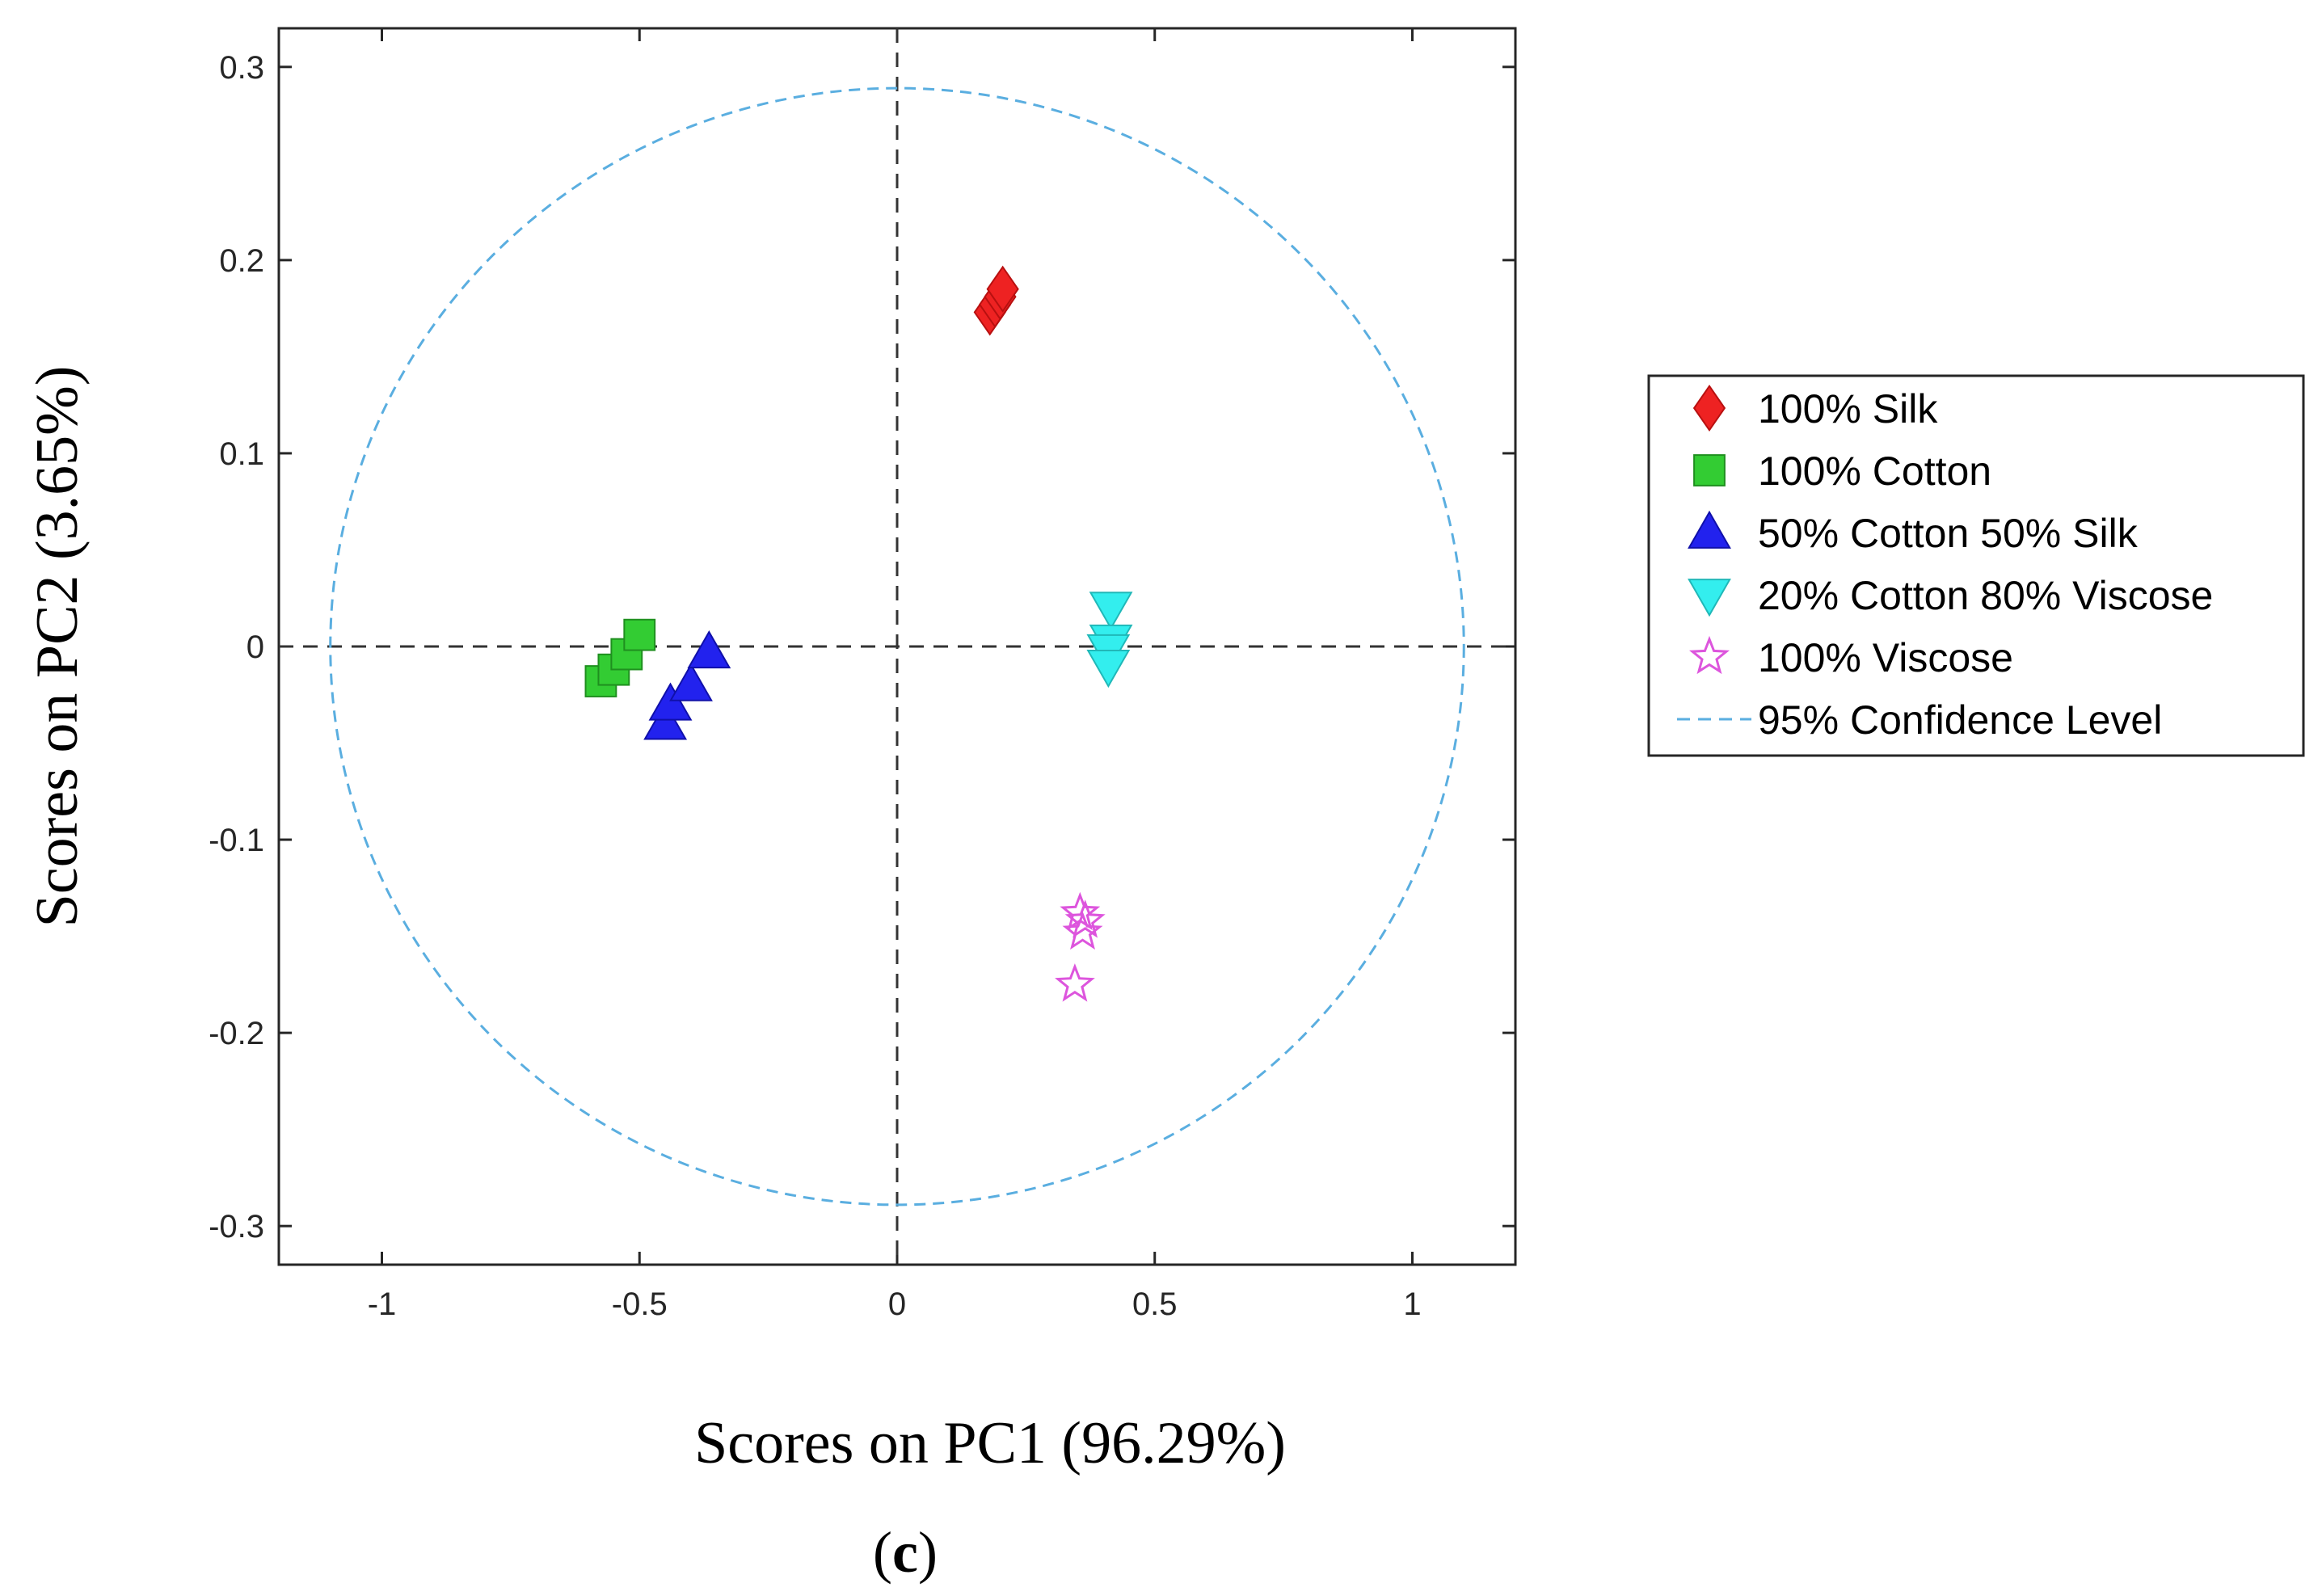 The height and width of the screenshot is (1596, 2322). I want to click on y-tick-label: 0.3, so click(241, 68).